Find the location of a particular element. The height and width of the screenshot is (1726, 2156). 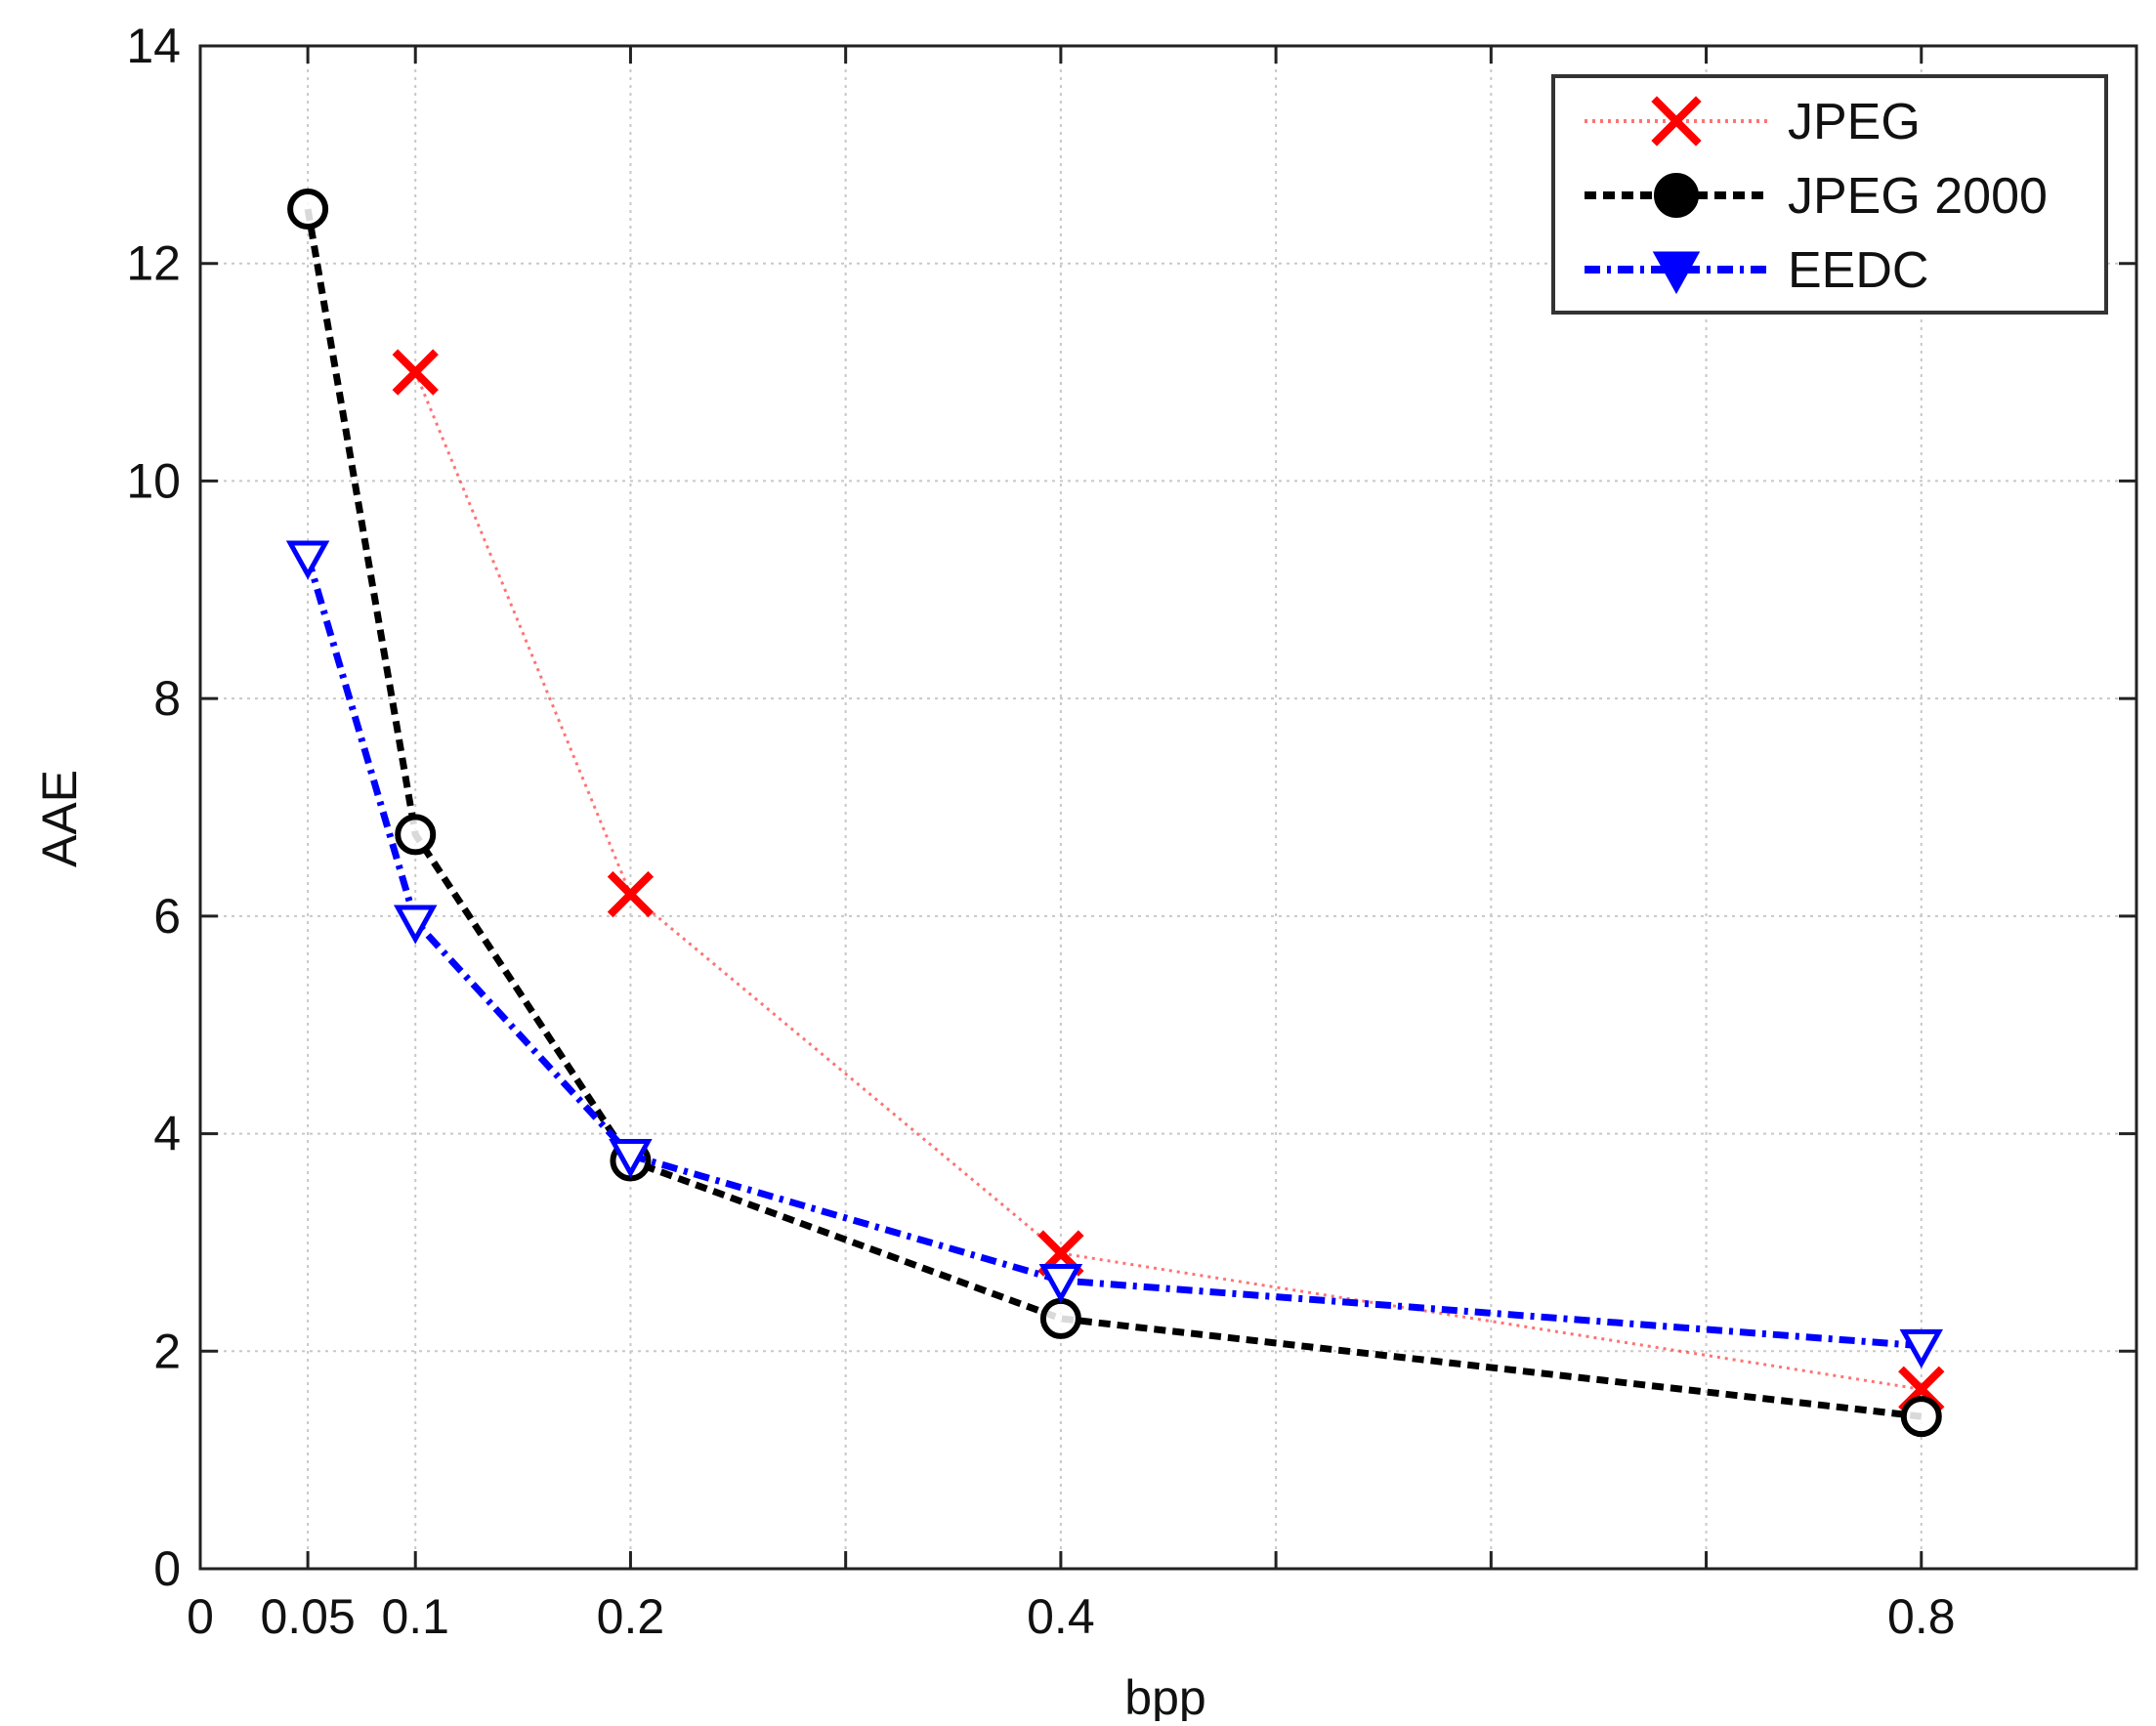

legend-marker-jpeg-2000 is located at coordinates (1676, 195).